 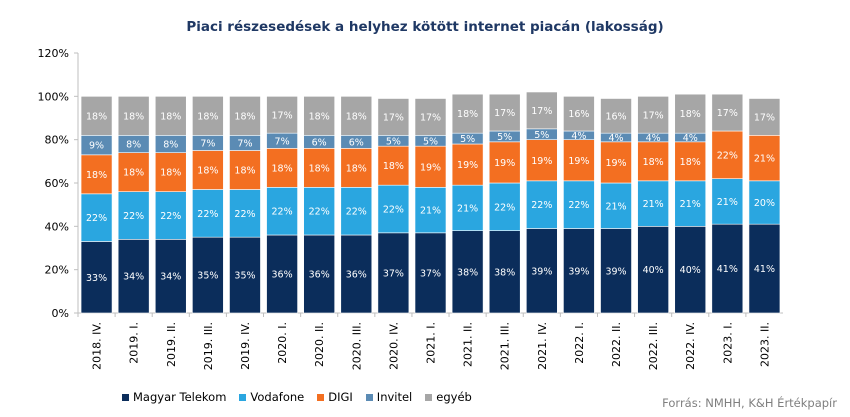 What do you see at coordinates (454, 397) in the screenshot?
I see `legend-label: egyéb` at bounding box center [454, 397].